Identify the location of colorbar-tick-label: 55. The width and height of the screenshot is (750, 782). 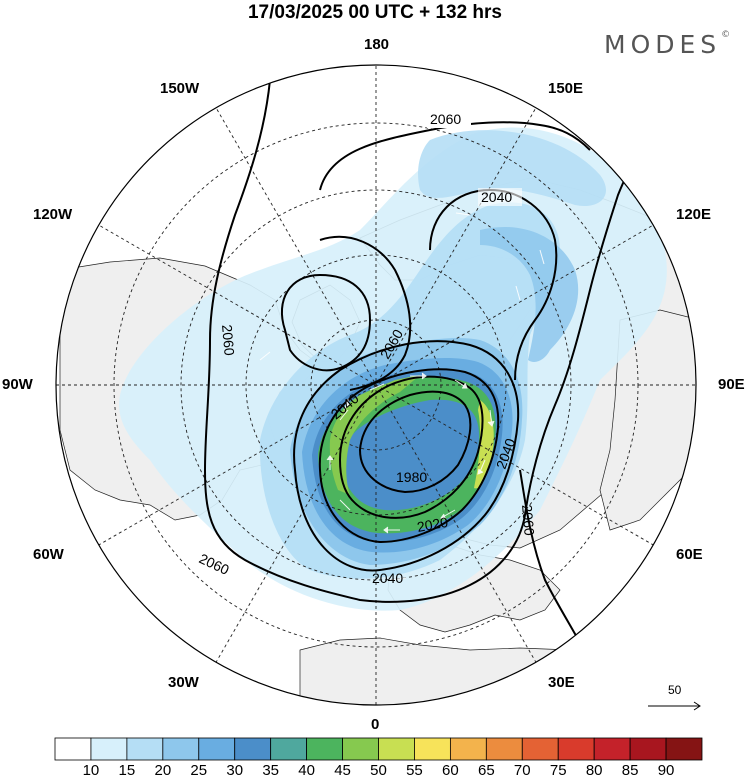
(414, 770).